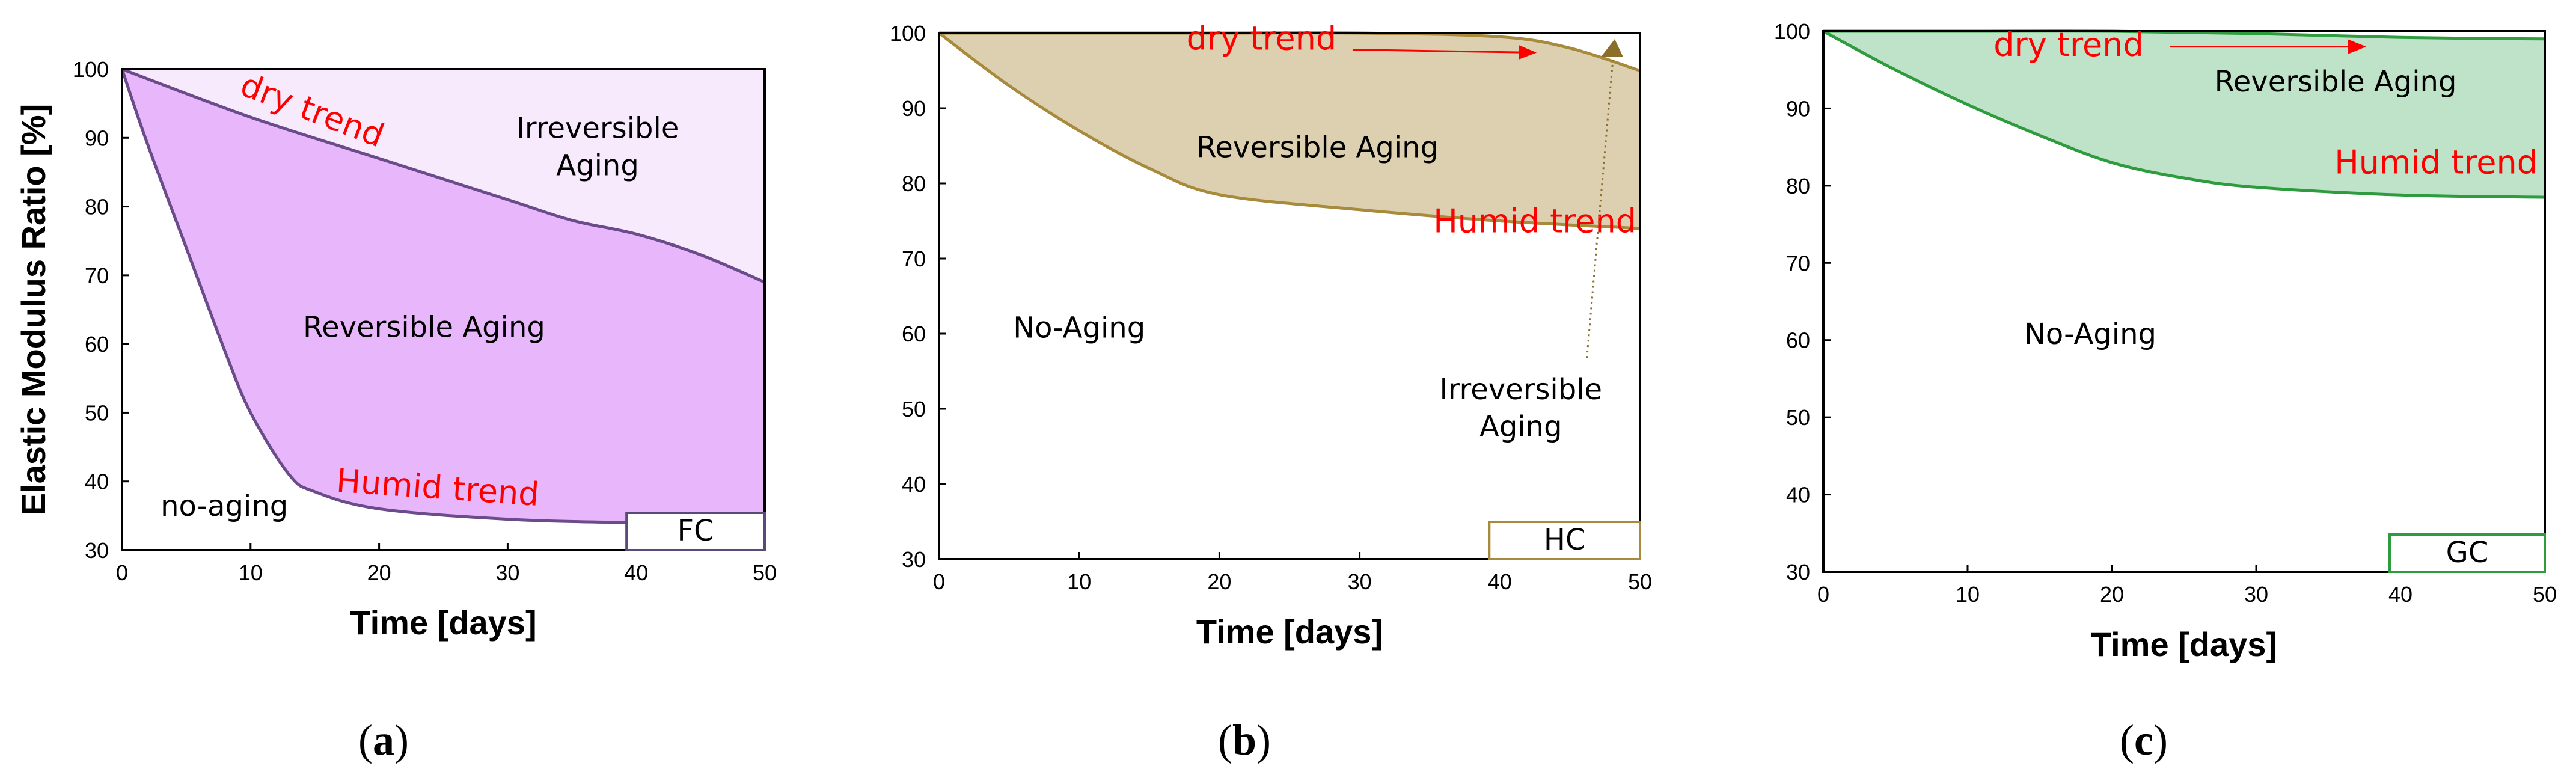 This screenshot has width=2576, height=781. I want to click on irreversible-aging-area, so click(443, 176).